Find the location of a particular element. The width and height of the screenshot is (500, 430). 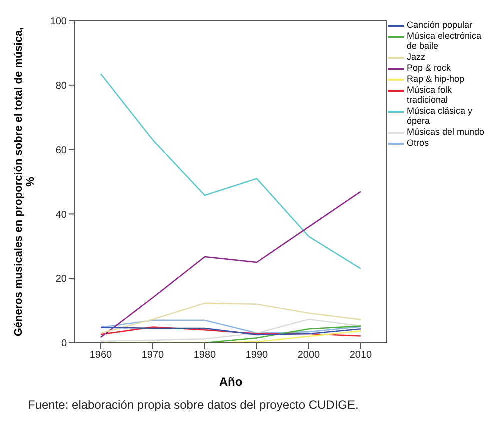

legend-label: Canción popular is located at coordinates (440, 25).